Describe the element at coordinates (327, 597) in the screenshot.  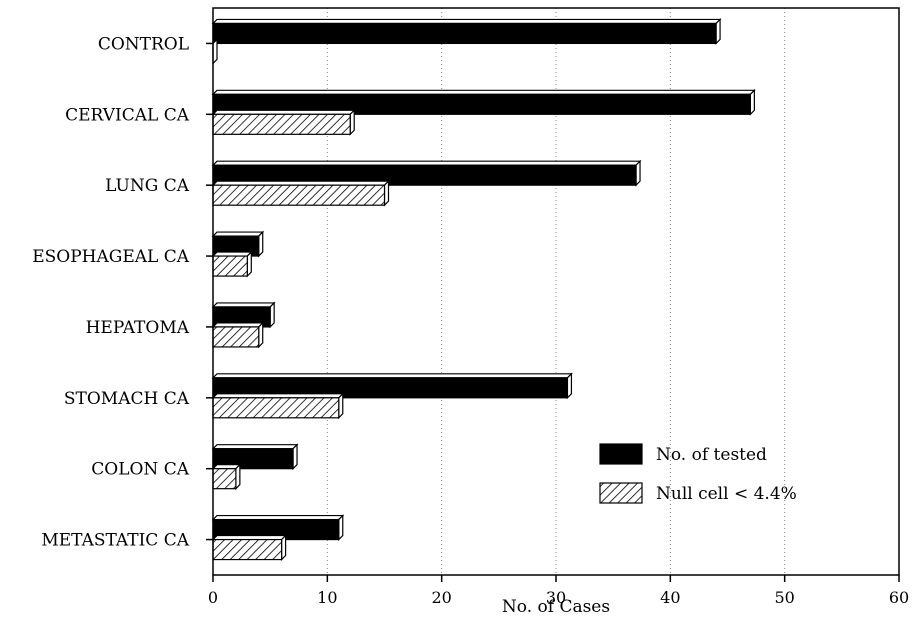
I see `x-tick-label: 10` at that location.